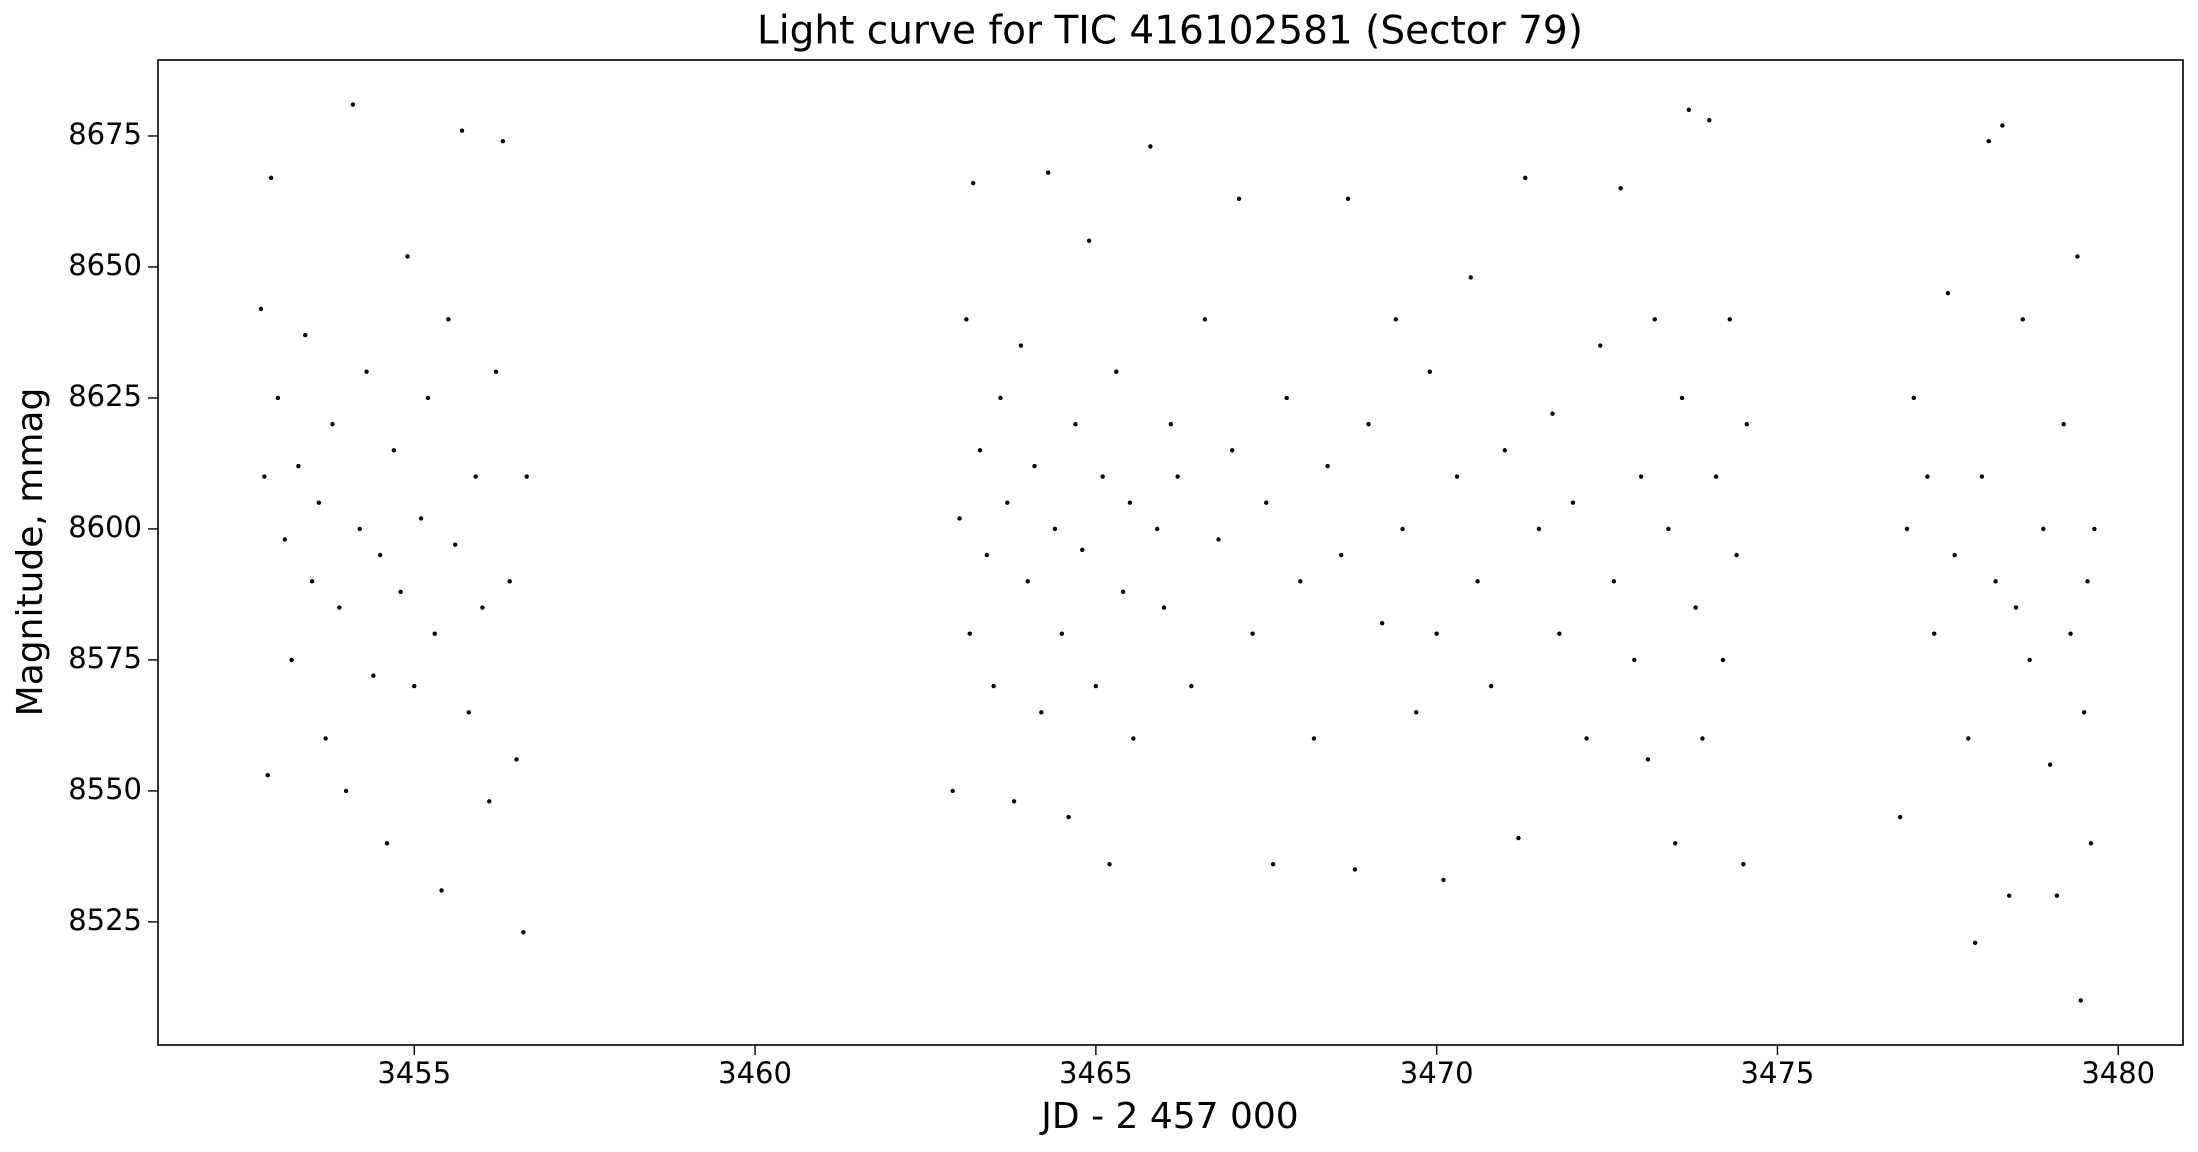  Describe the element at coordinates (105, 920) in the screenshot. I see `y-tick-label: 8525` at that location.